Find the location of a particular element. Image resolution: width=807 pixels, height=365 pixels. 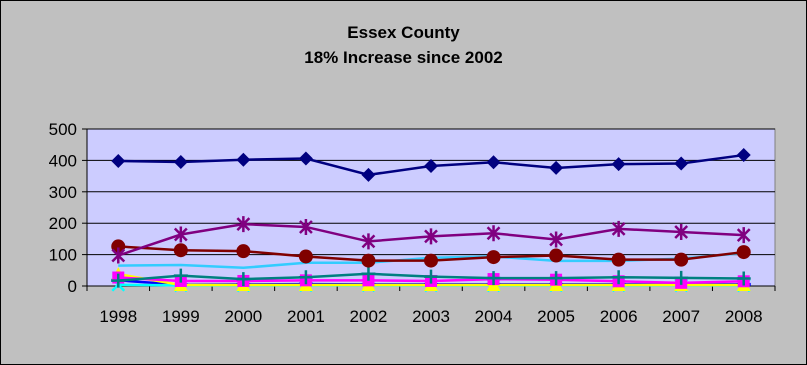

chart-subtitle: 18% Increase since 2002 is located at coordinates (403, 57).